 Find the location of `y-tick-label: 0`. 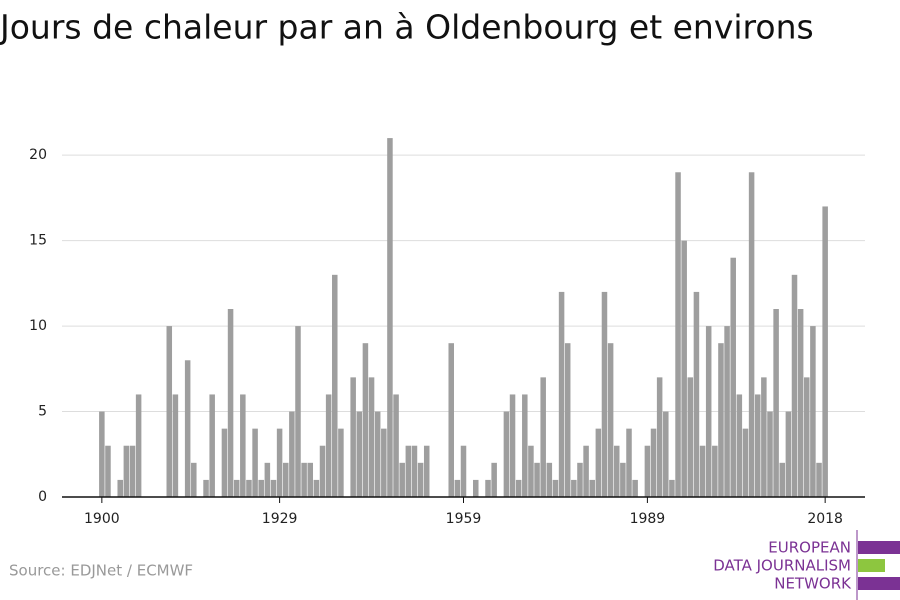

y-tick-label: 0 is located at coordinates (42, 497).